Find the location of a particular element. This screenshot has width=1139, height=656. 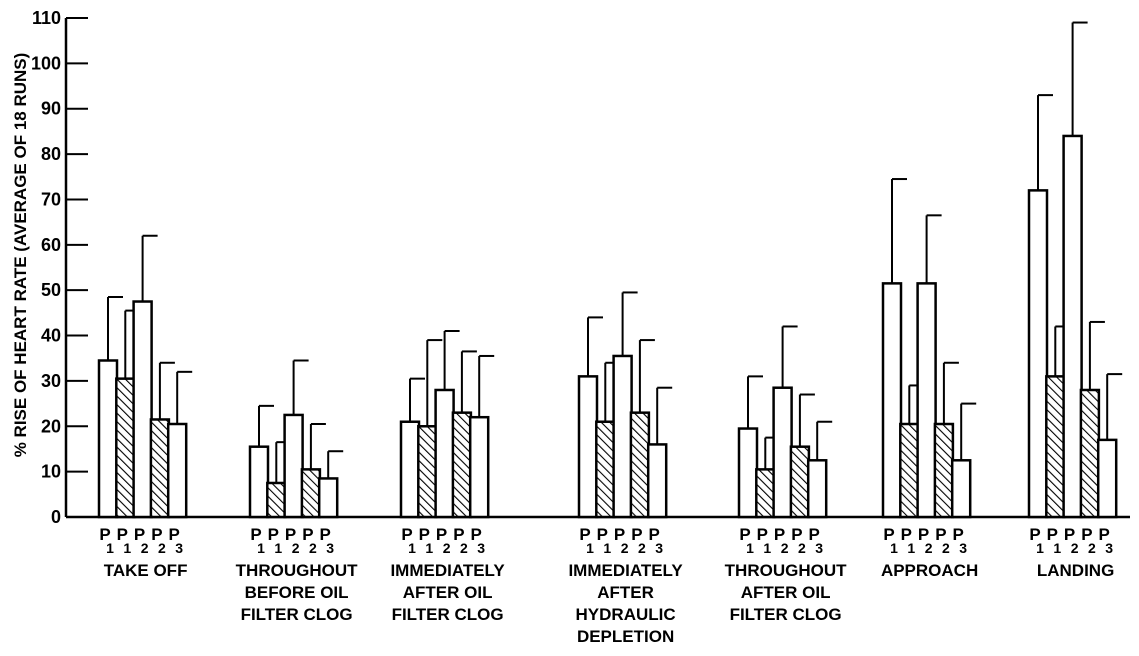

category-label: BEFORE OIL is located at coordinates (297, 592).